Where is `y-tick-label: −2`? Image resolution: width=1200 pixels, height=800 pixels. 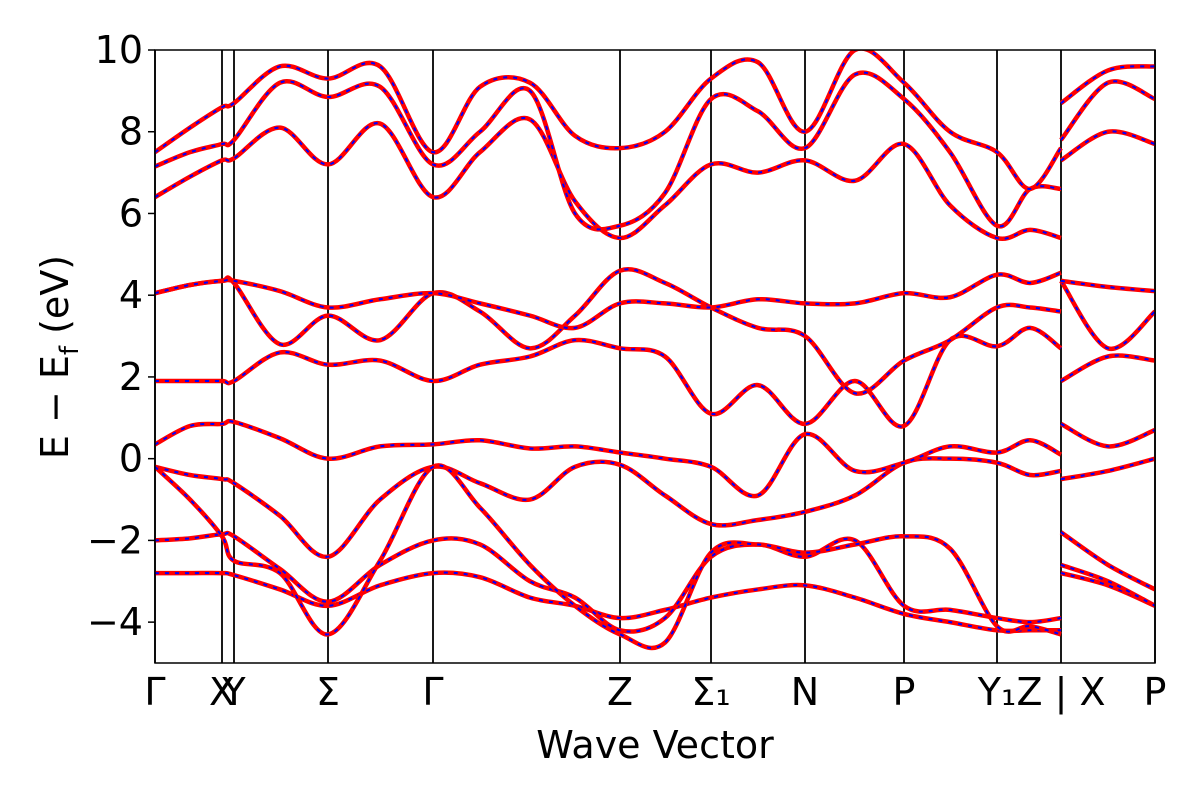
y-tick-label: −2 is located at coordinates (115, 540).